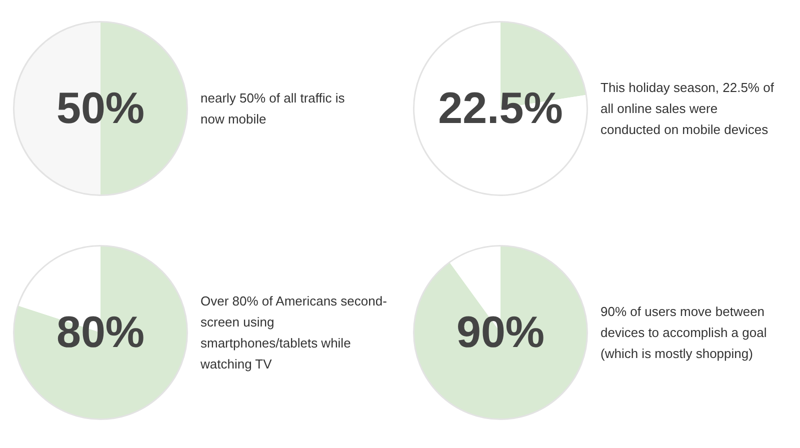 The width and height of the screenshot is (800, 448). What do you see at coordinates (100, 332) in the screenshot?
I see `text: 80%` at bounding box center [100, 332].